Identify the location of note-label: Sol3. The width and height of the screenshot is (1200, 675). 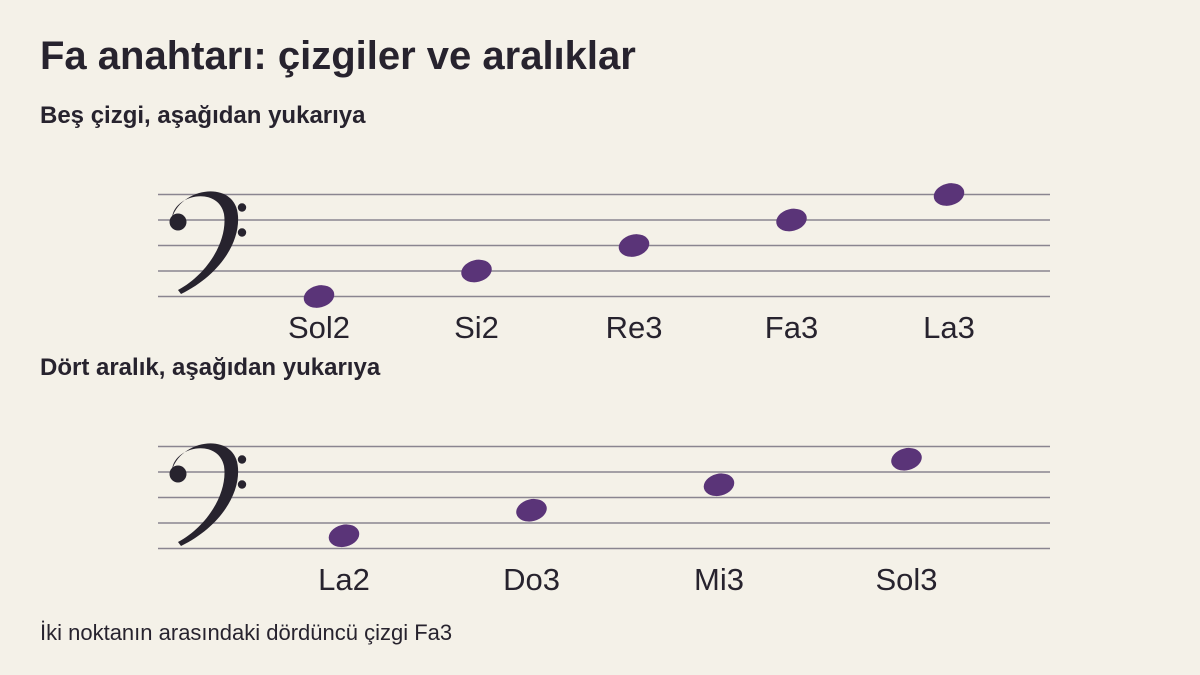
(906, 579).